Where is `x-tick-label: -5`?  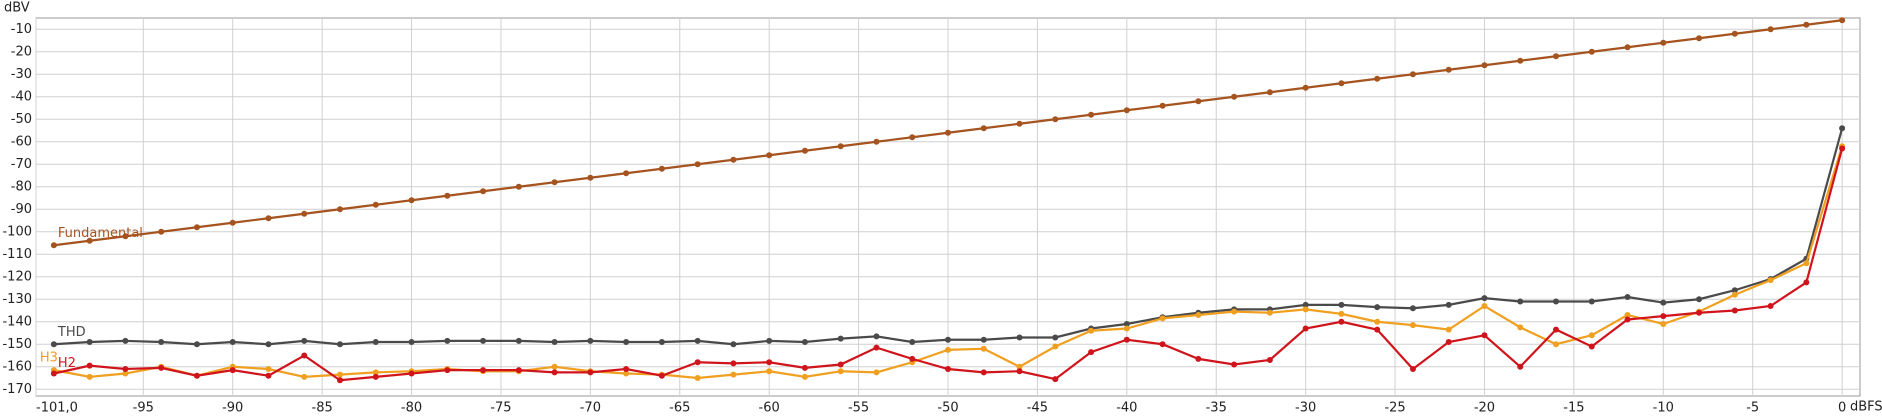
x-tick-label: -5 is located at coordinates (1752, 408).